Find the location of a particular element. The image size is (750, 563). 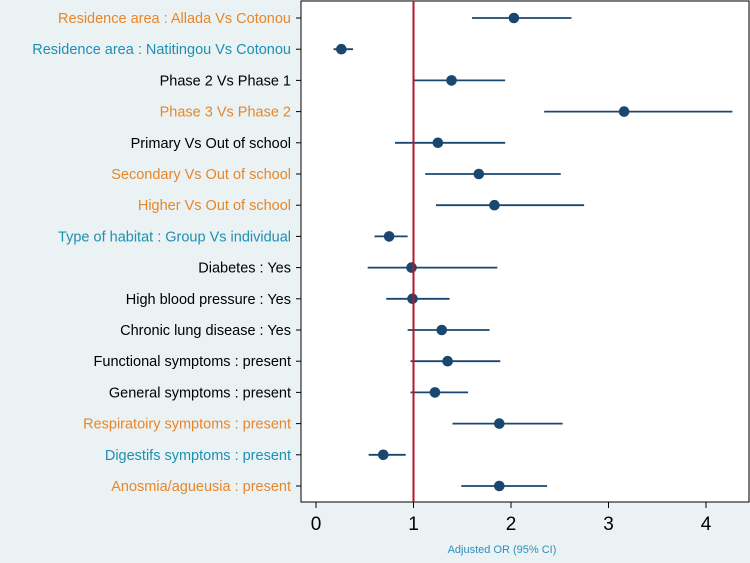

x-tick-label: 2 is located at coordinates (511, 524).